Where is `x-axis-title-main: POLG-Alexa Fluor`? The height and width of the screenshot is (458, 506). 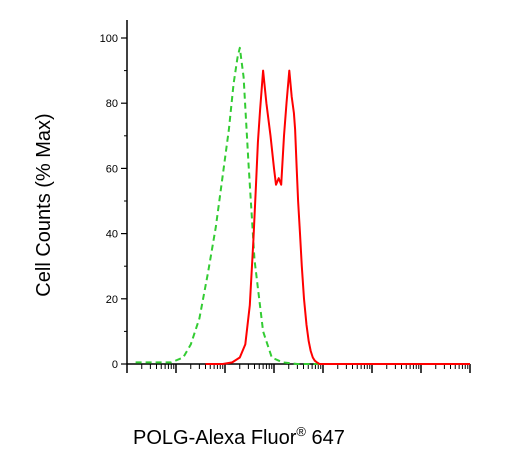 x-axis-title-main: POLG-Alexa Fluor is located at coordinates (215, 438).